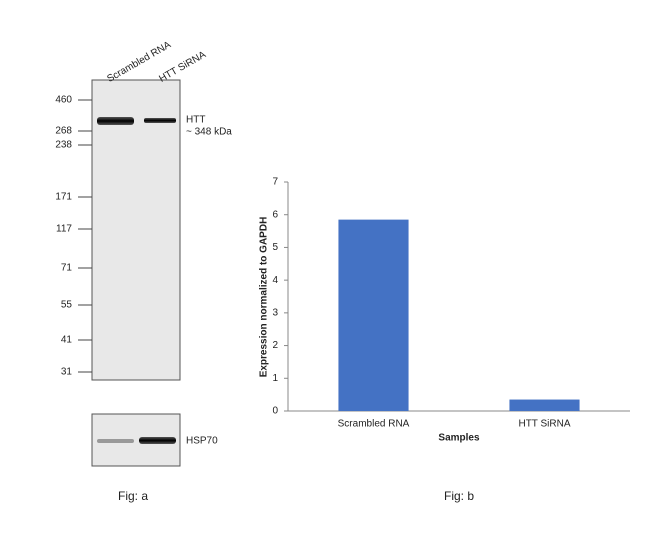 This screenshot has width=650, height=533. What do you see at coordinates (459, 438) in the screenshot?
I see `x-axis-label: Samples` at bounding box center [459, 438].